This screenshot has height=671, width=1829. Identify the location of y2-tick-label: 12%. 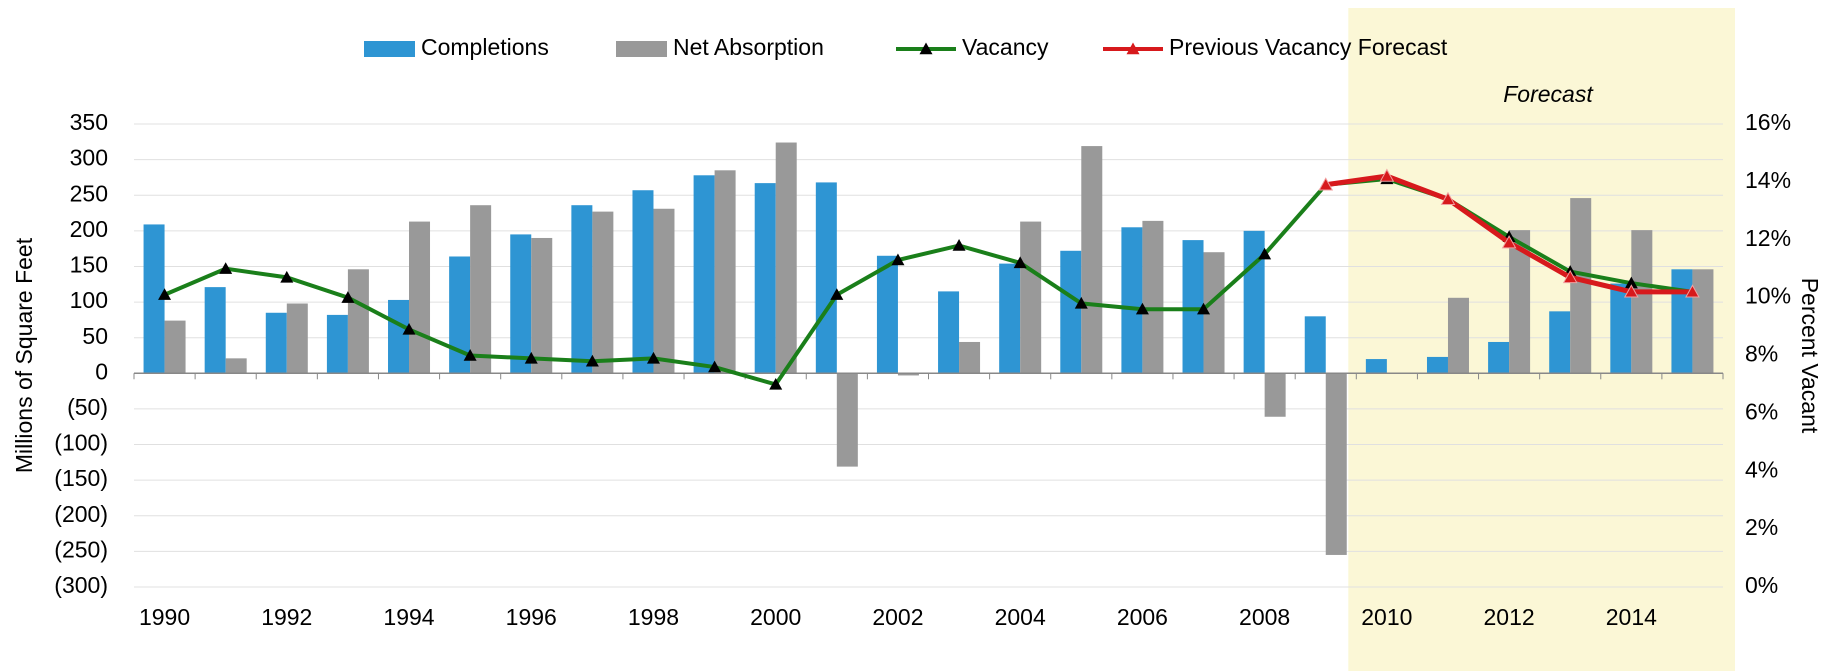
(1768, 238).